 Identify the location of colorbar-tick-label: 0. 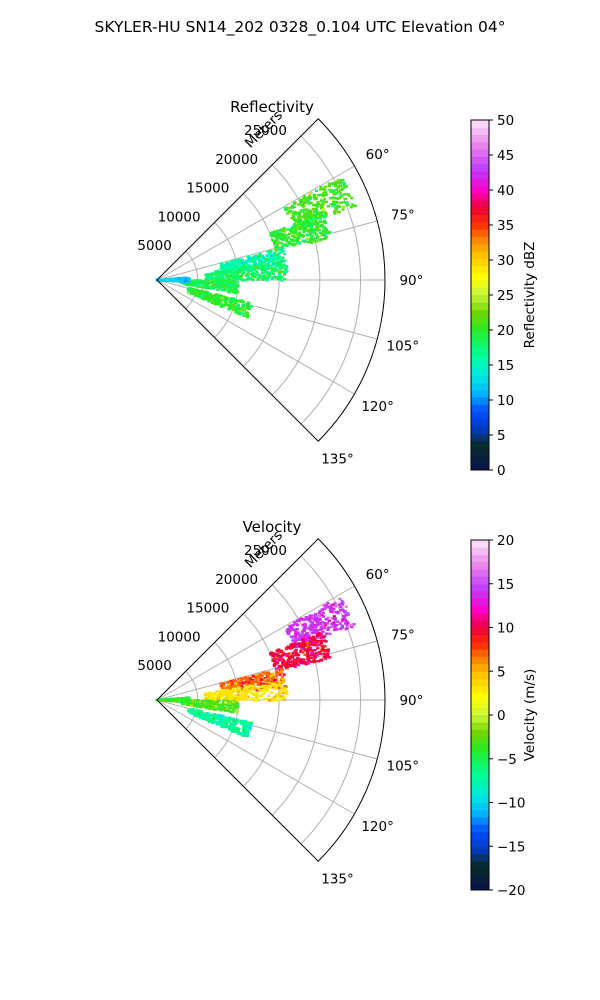
(501, 716).